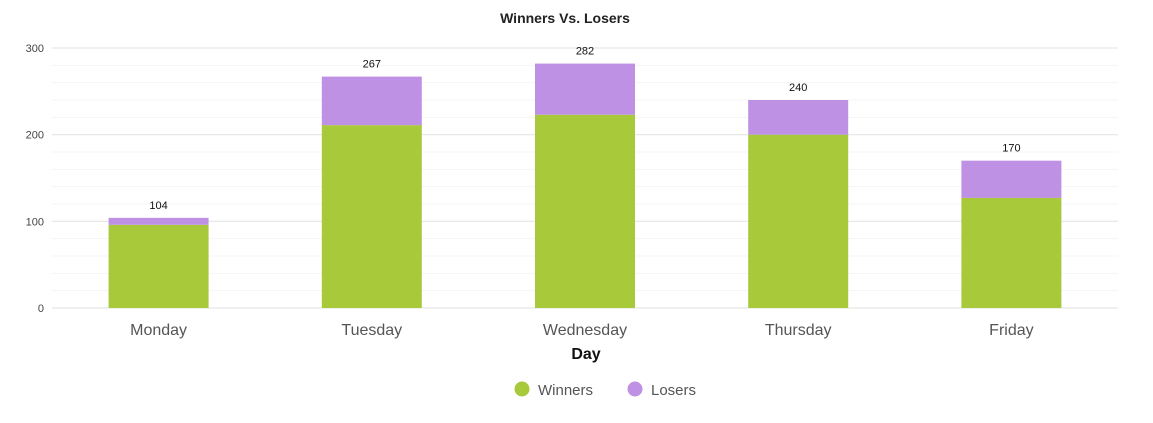 Image resolution: width=1153 pixels, height=423 pixels. I want to click on data-label-total: 240, so click(798, 88).